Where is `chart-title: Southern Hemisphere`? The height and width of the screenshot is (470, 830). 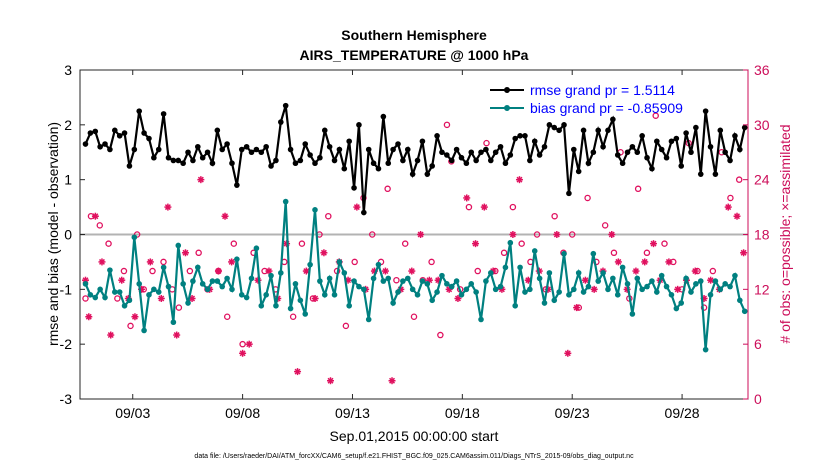 chart-title: Southern Hemisphere is located at coordinates (414, 35).